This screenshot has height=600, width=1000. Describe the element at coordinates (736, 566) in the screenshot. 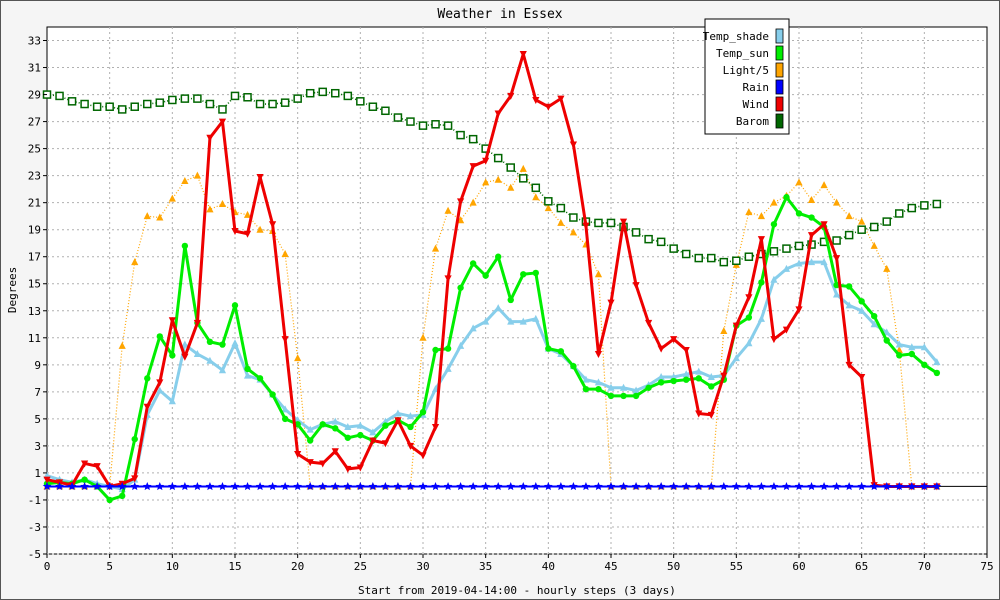

I see `x-tick-label: 55` at that location.